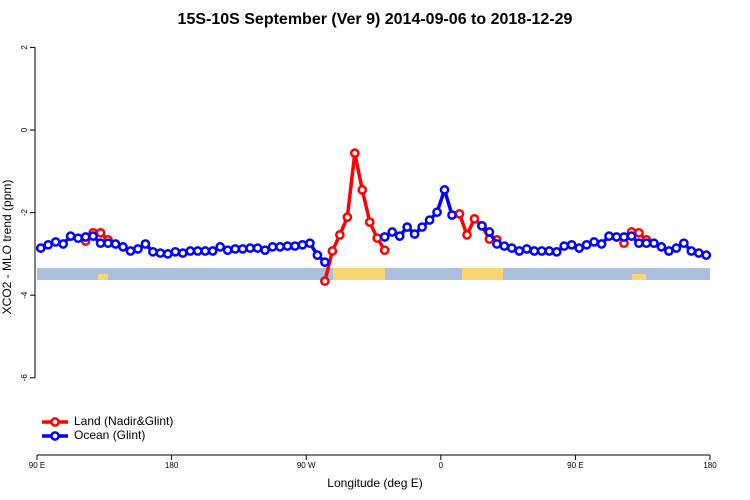 Image resolution: width=750 pixels, height=500 pixels. I want to click on y-tick-label: 0, so click(24, 129).